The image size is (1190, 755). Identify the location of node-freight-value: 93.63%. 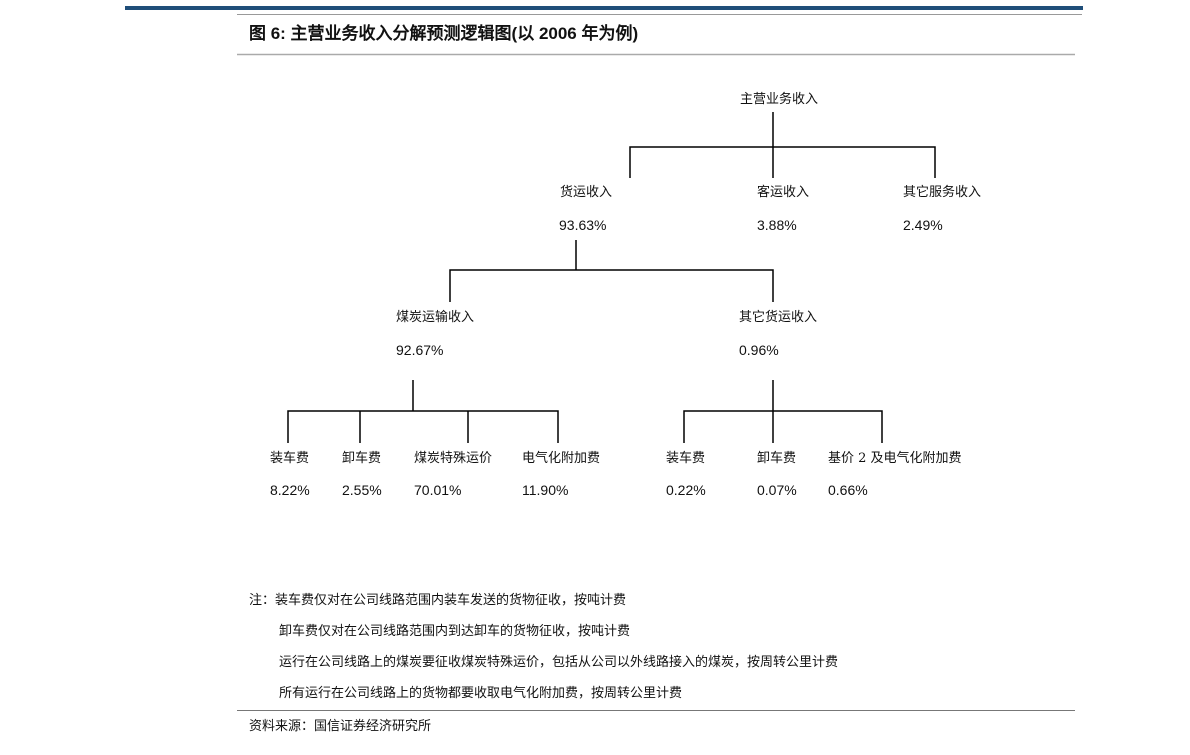
(583, 225).